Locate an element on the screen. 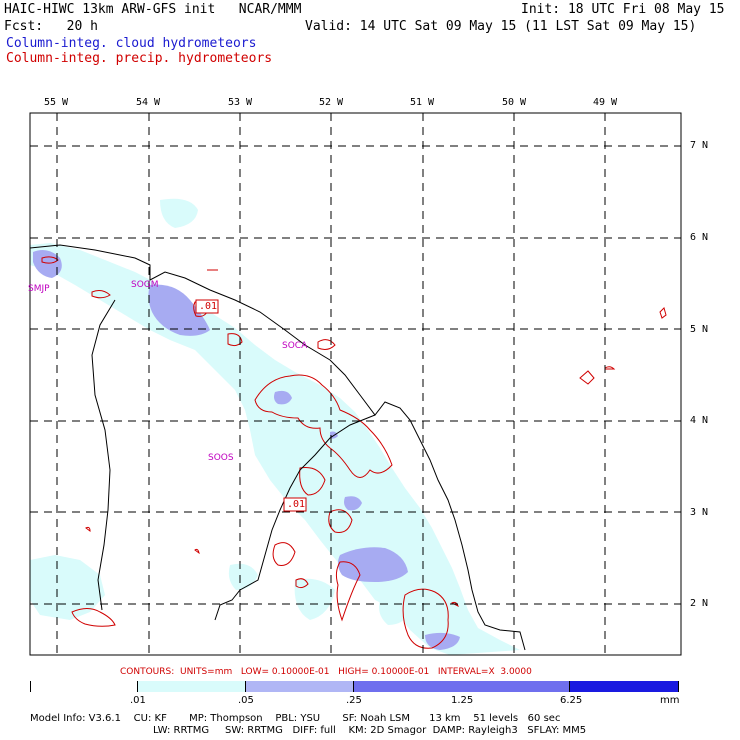 Image resolution: width=740 pixels, height=740 pixels. colorbar-label-125: 1.25 is located at coordinates (462, 700).